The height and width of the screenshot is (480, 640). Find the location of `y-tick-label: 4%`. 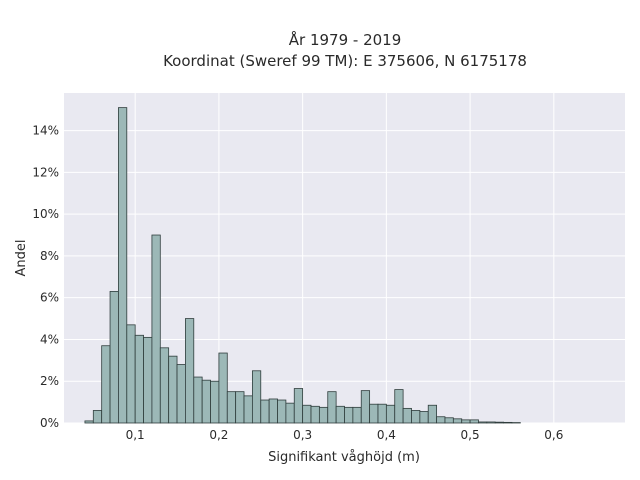

y-tick-label: 4% is located at coordinates (49, 339).